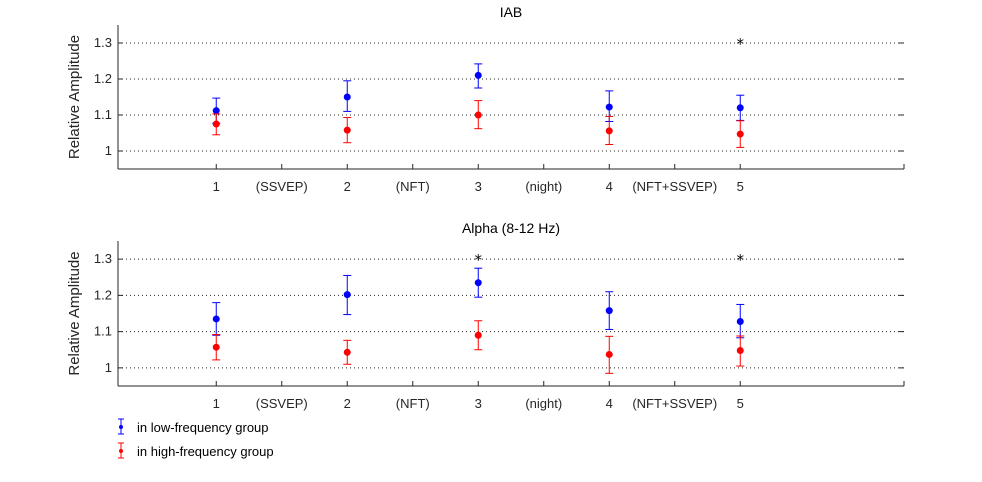 This screenshot has width=982, height=482. Describe the element at coordinates (121, 427) in the screenshot. I see `legend-low-marker` at that location.